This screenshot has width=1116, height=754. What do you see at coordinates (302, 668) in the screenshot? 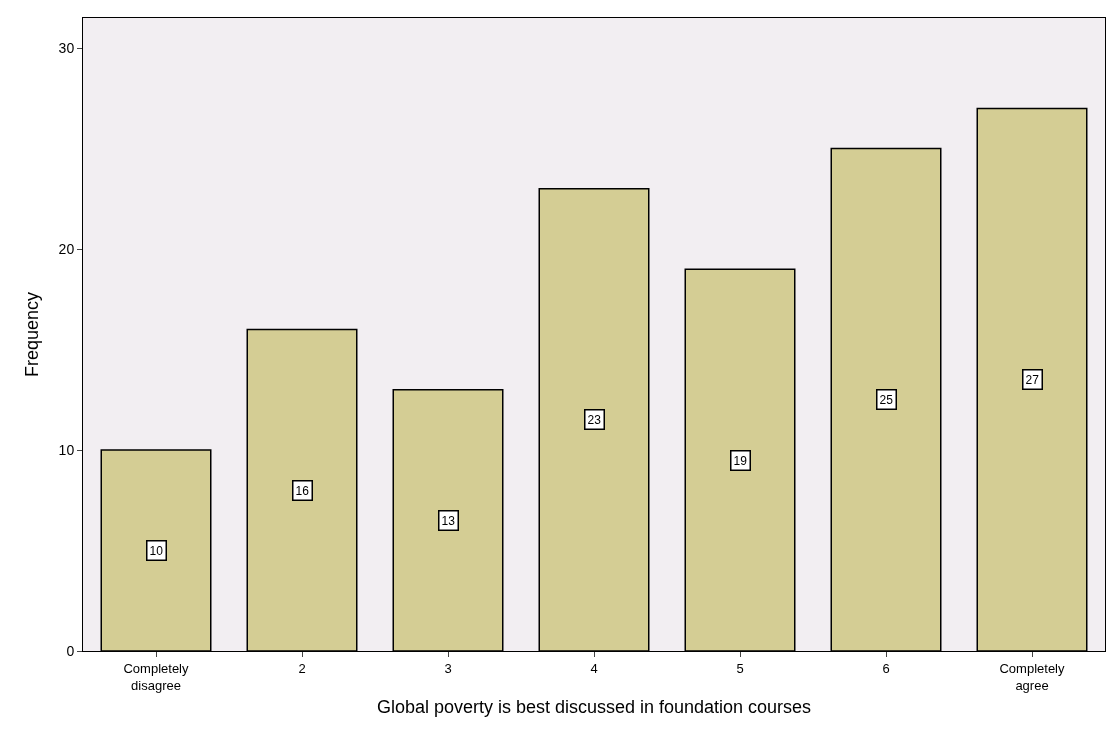
I see `x-tick-label: 2` at bounding box center [302, 668].